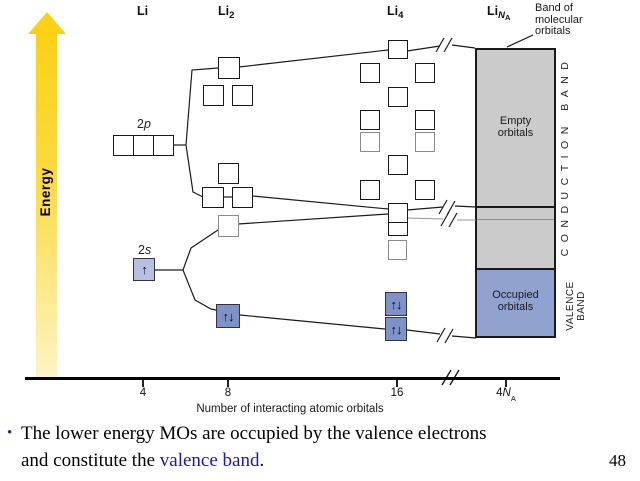  What do you see at coordinates (515, 219) in the screenshot?
I see `band-divider-gray-line` at bounding box center [515, 219].